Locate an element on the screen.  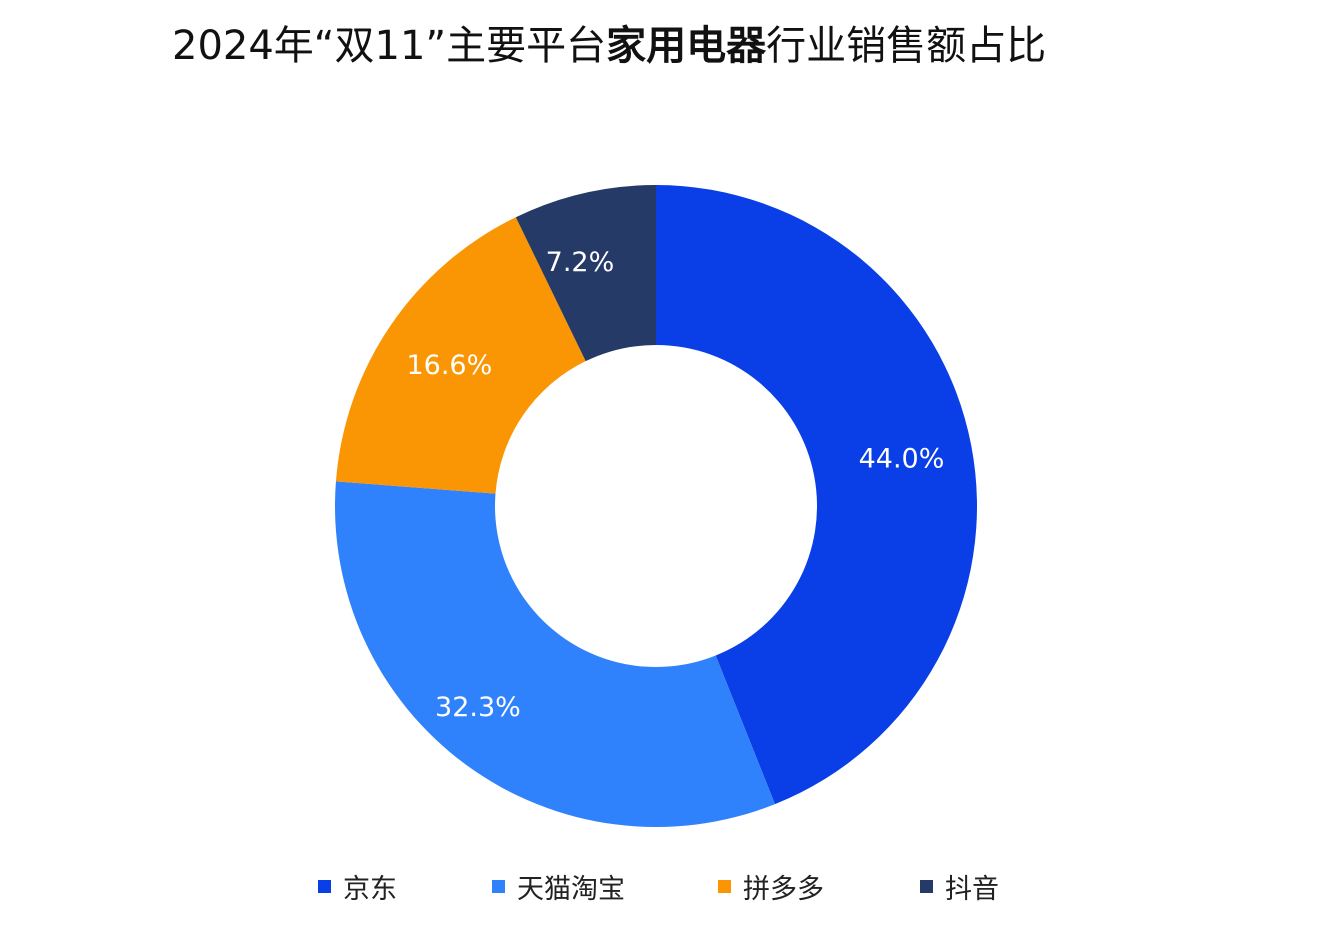
data-label-douyin: 7.2% is located at coordinates (580, 262).